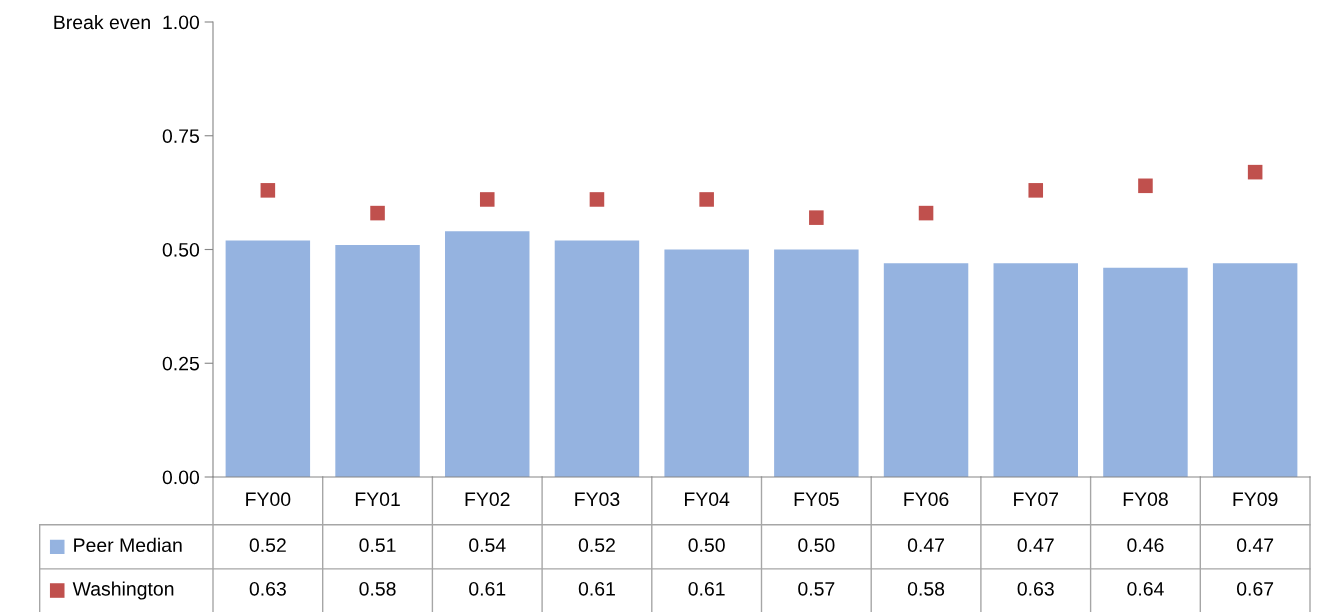 The image size is (1317, 612). Describe the element at coordinates (926, 499) in the screenshot. I see `x-tick-label: FY06` at that location.